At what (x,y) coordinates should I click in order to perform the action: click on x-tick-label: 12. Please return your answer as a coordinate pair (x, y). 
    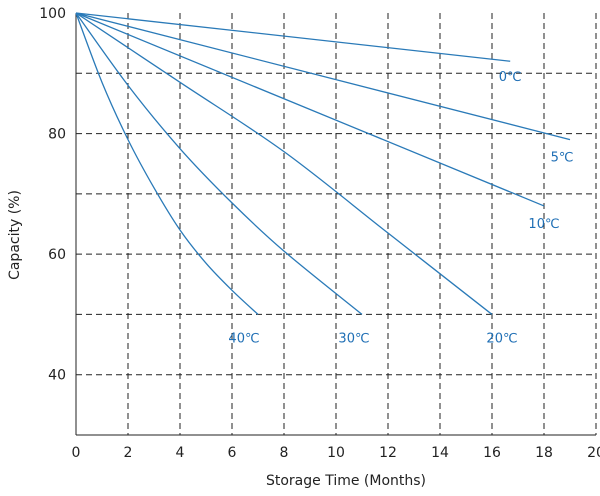
    Looking at the image, I should click on (388, 453).